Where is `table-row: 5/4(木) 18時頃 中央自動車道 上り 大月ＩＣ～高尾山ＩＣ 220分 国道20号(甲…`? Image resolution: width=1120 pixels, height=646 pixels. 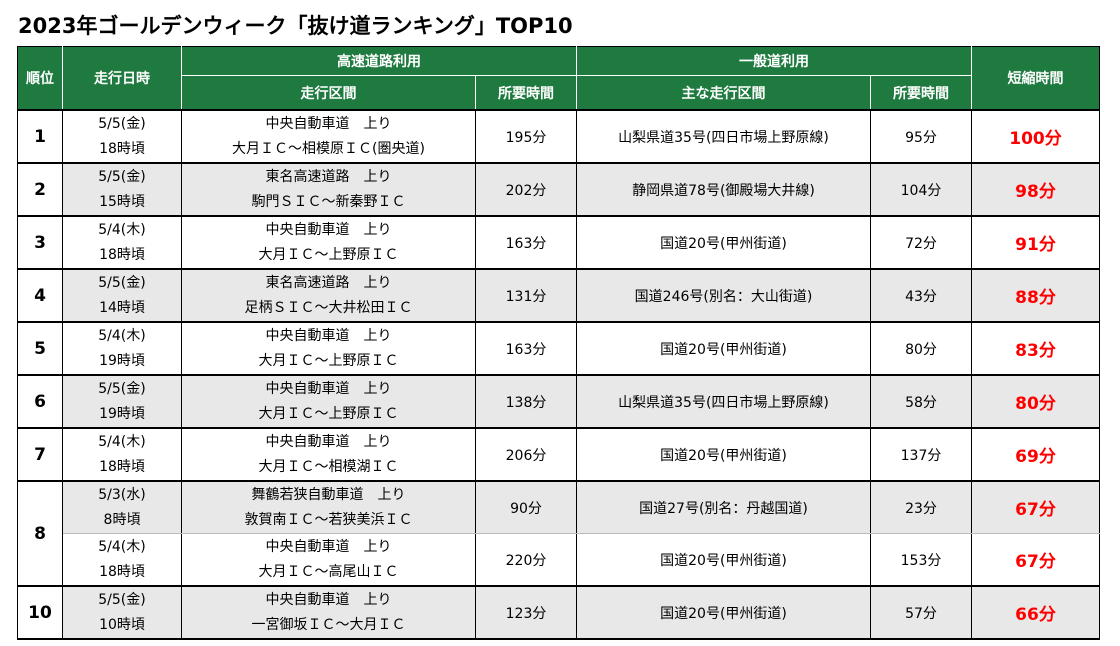
table-row: 5/4(木) 18時頃 中央自動車道 上り 大月ＩＣ～高尾山ＩＣ 220分 国道20号(甲… is located at coordinates (559, 560).